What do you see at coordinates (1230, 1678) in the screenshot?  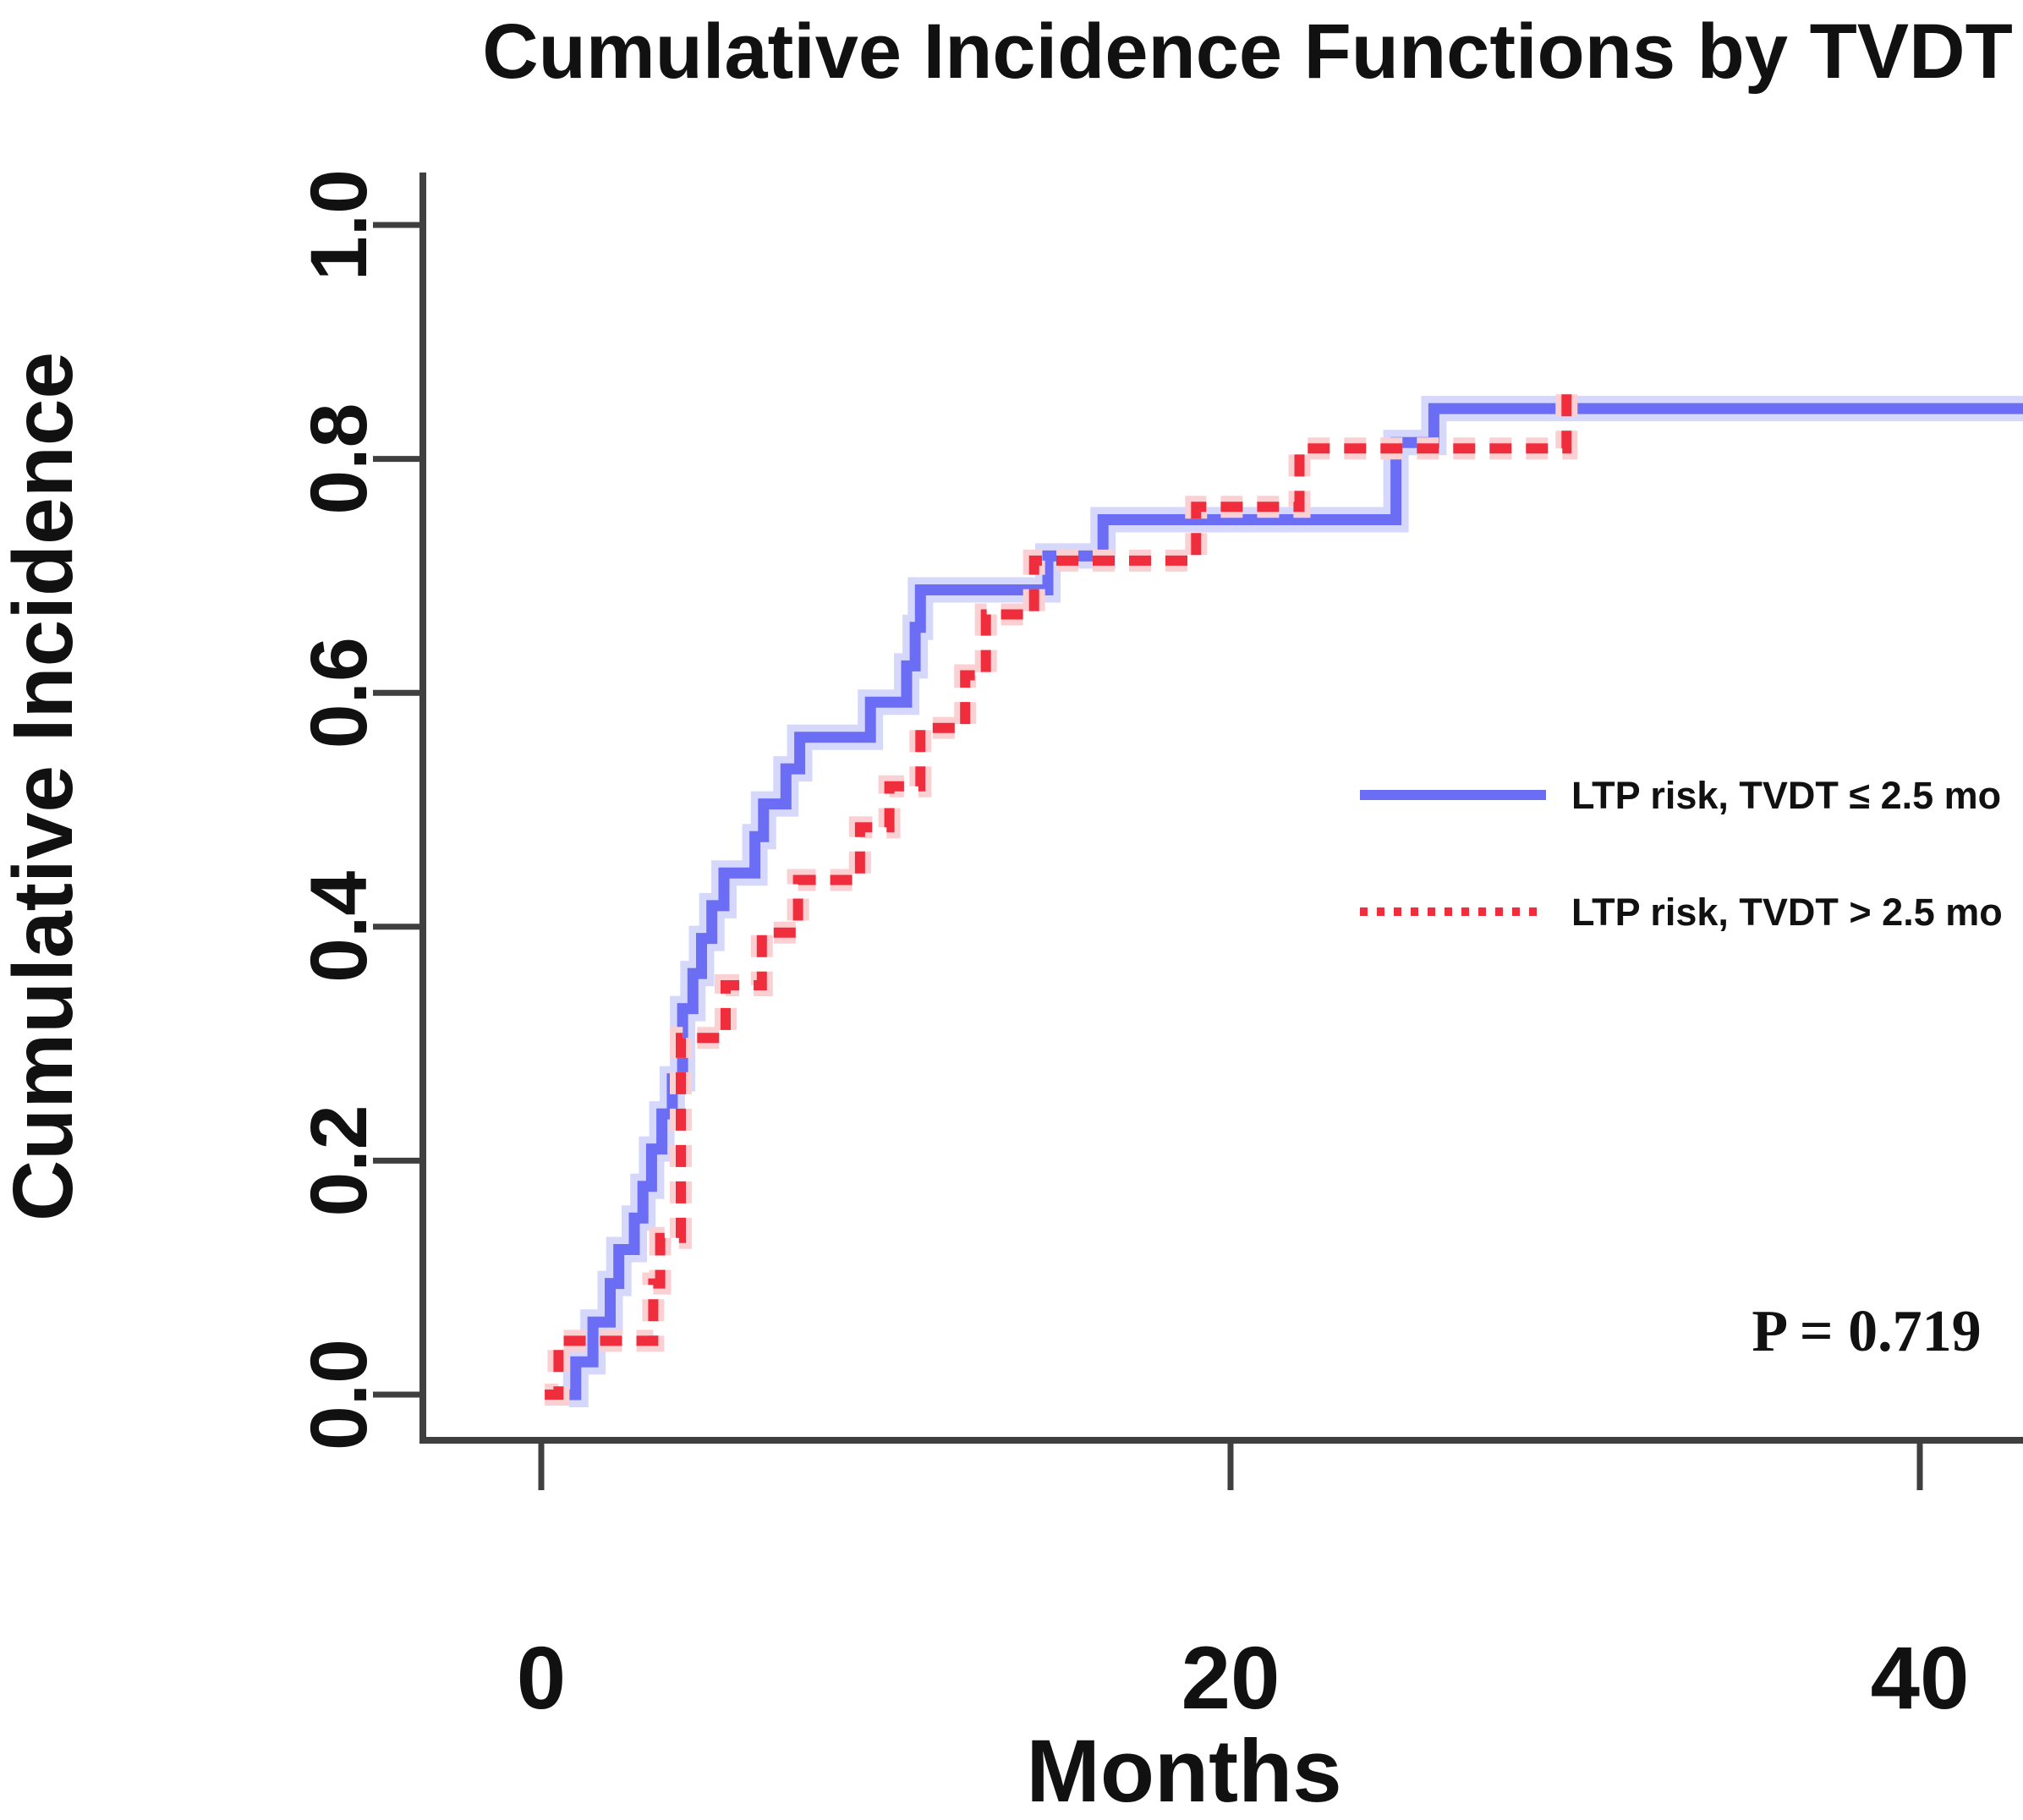 I see `x-tick-label: 20` at bounding box center [1230, 1678].